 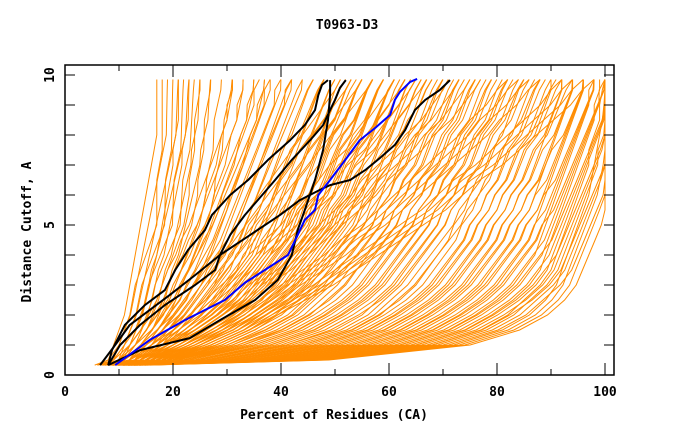 I want to click on y-tick-label: 5, so click(x=50, y=225).